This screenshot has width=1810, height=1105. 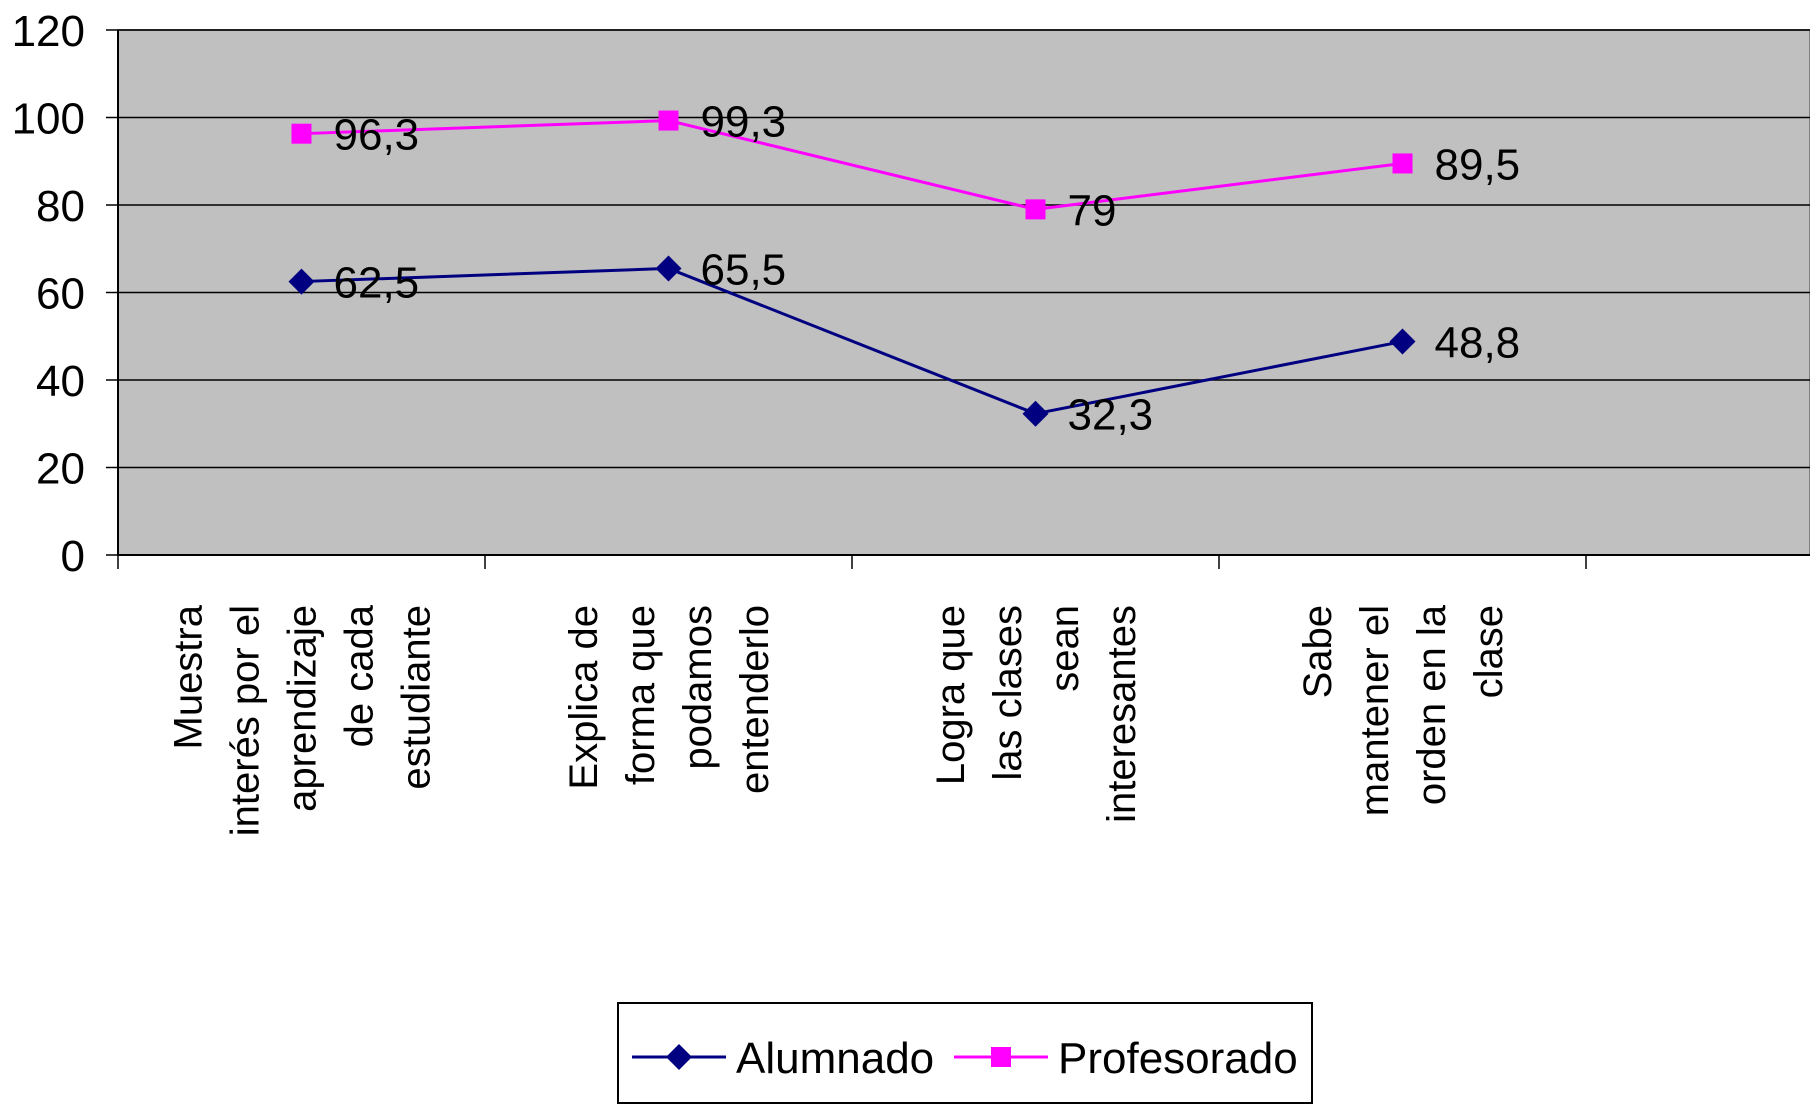 What do you see at coordinates (1318, 651) in the screenshot?
I see `x-tick-label: Sabe` at bounding box center [1318, 651].